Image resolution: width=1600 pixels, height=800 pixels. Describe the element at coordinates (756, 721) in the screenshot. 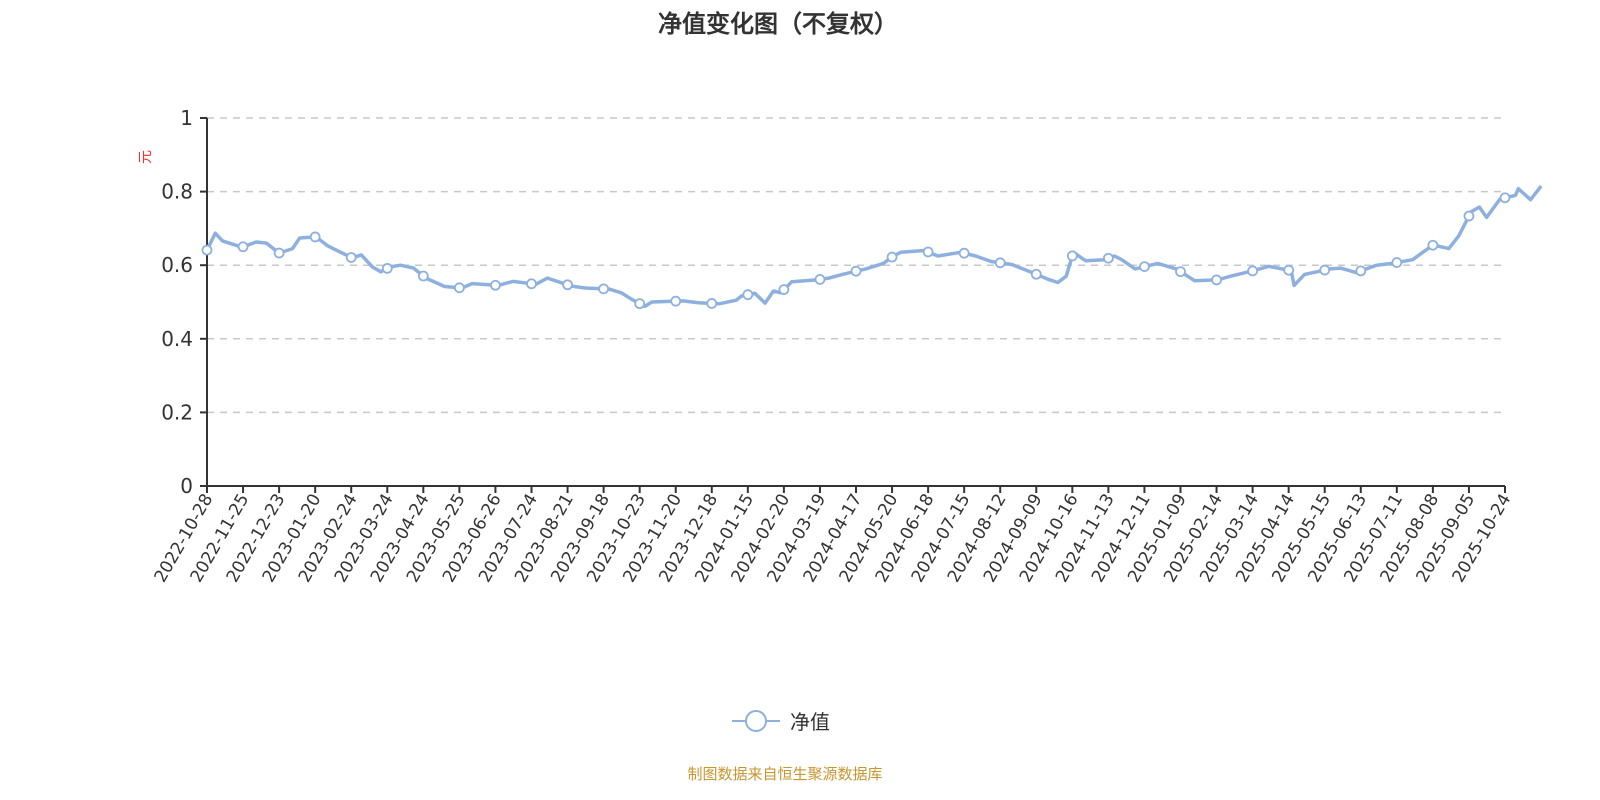

I see `legend-marker-icon` at that location.